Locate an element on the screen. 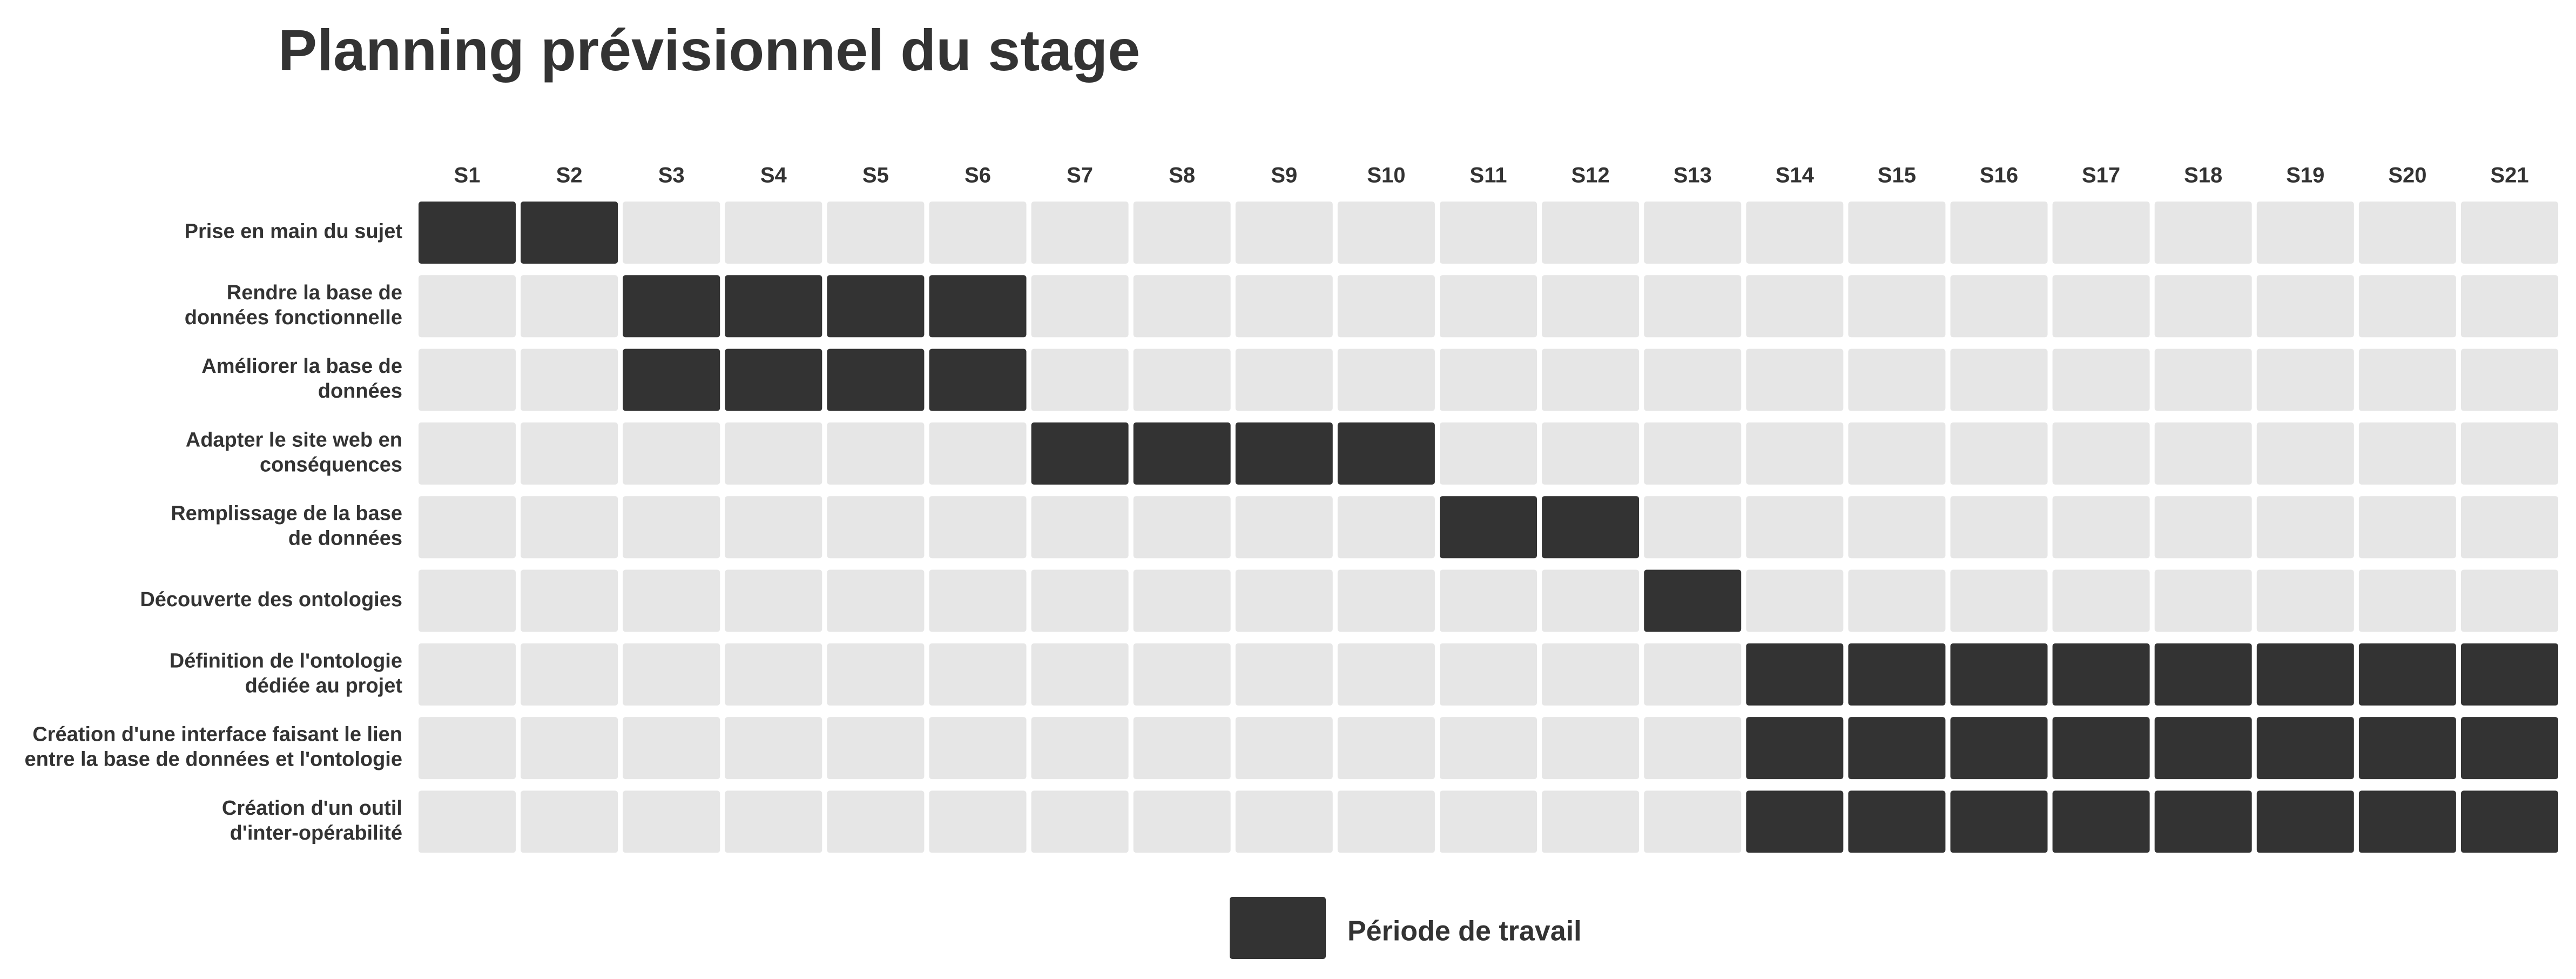  task-label: Découverte des ontologies is located at coordinates (271, 599).